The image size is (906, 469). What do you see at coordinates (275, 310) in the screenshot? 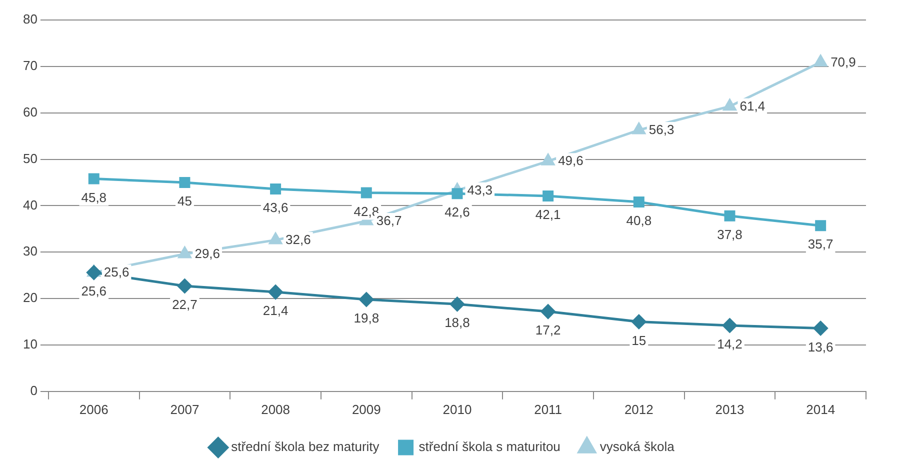
I see `data-label: 21,4` at bounding box center [275, 310].